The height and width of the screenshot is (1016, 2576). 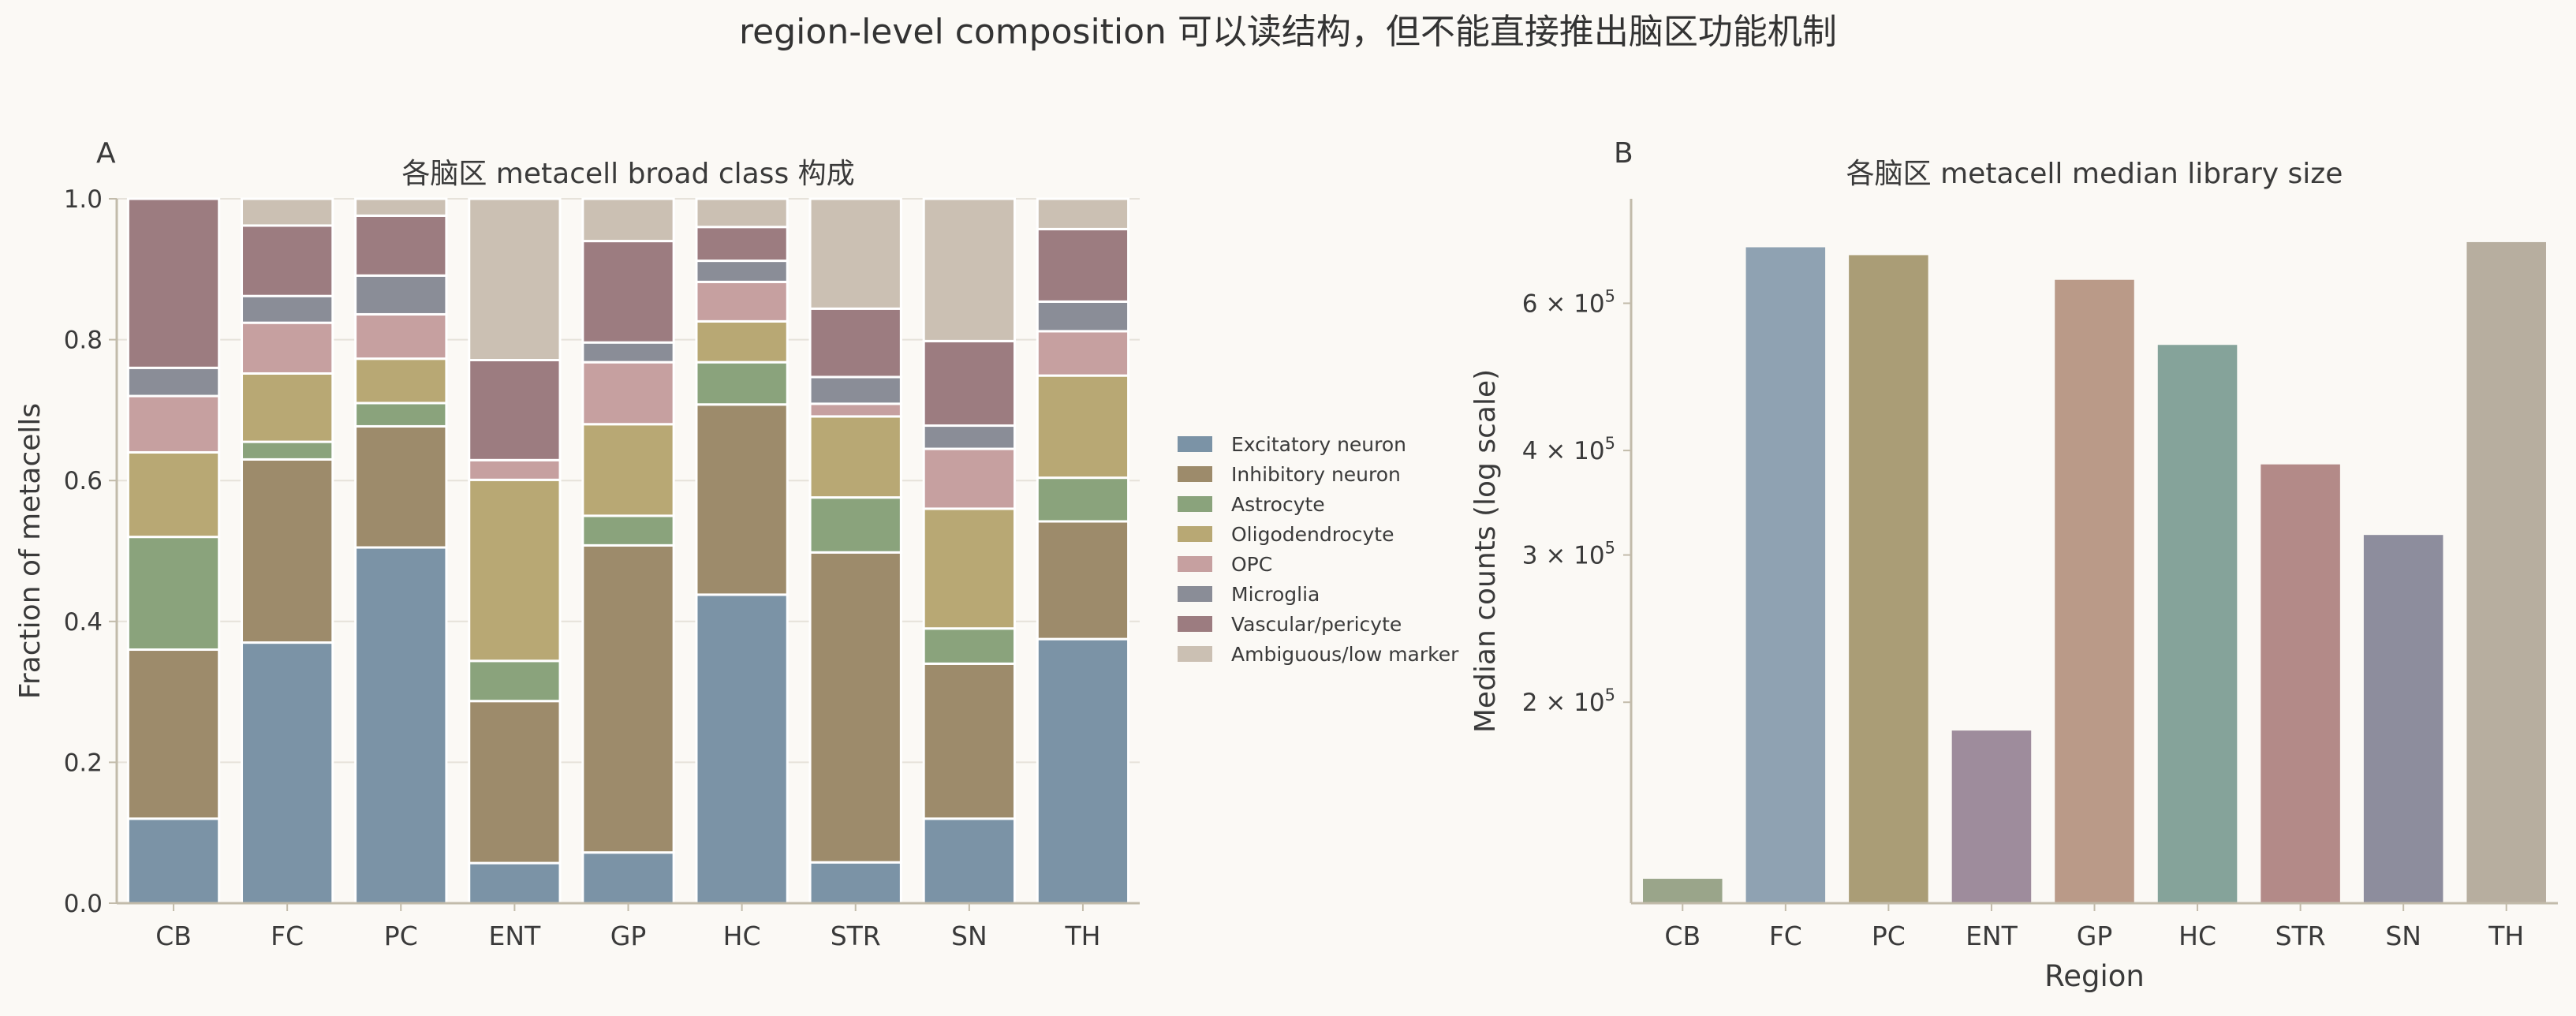 I want to click on bar-segment-th-microglia, so click(x=1083, y=316).